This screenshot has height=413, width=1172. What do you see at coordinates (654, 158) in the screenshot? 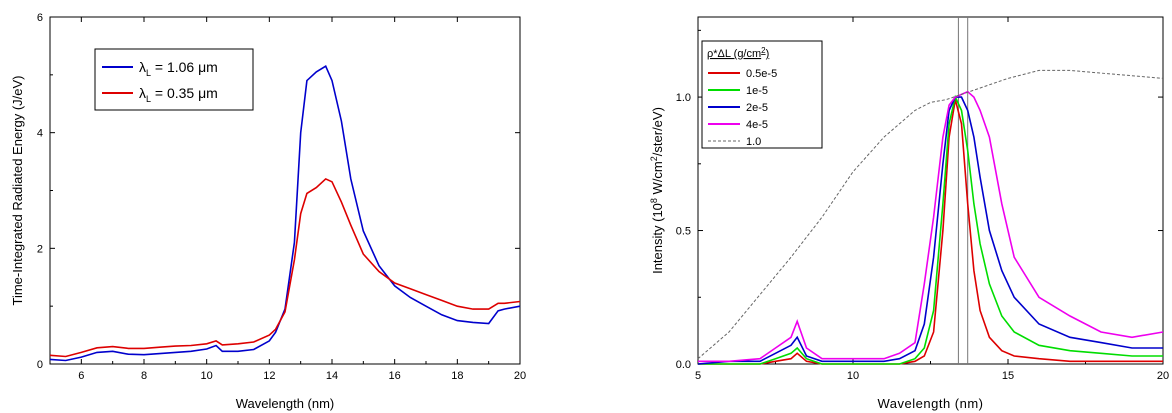
I see `y-label-sup: 2` at bounding box center [654, 158].